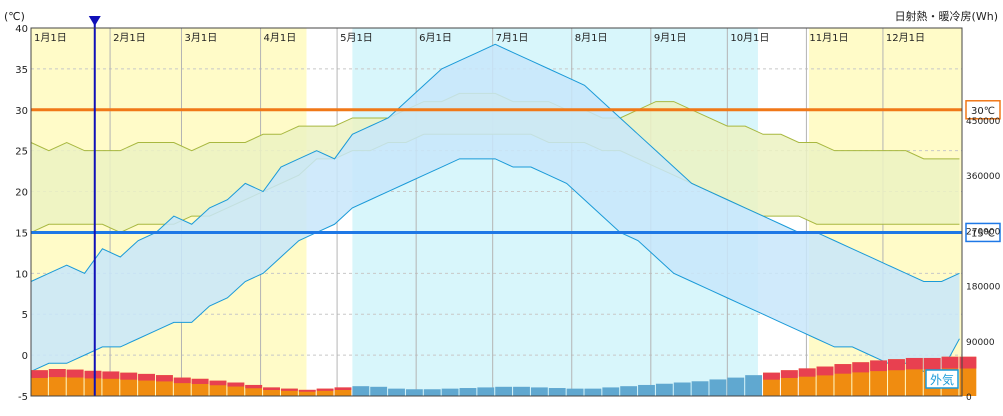 The height and width of the screenshot is (416, 1003). I want to click on heating-load-bars, so click(504, 376).